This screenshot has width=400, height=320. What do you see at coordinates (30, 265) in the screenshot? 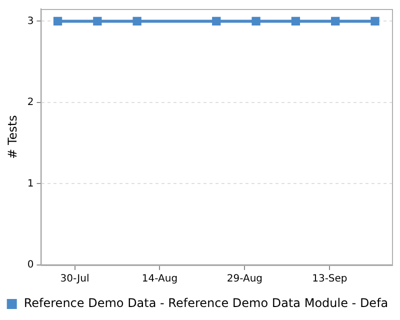
I see `y-tick-label: 0` at bounding box center [30, 265].